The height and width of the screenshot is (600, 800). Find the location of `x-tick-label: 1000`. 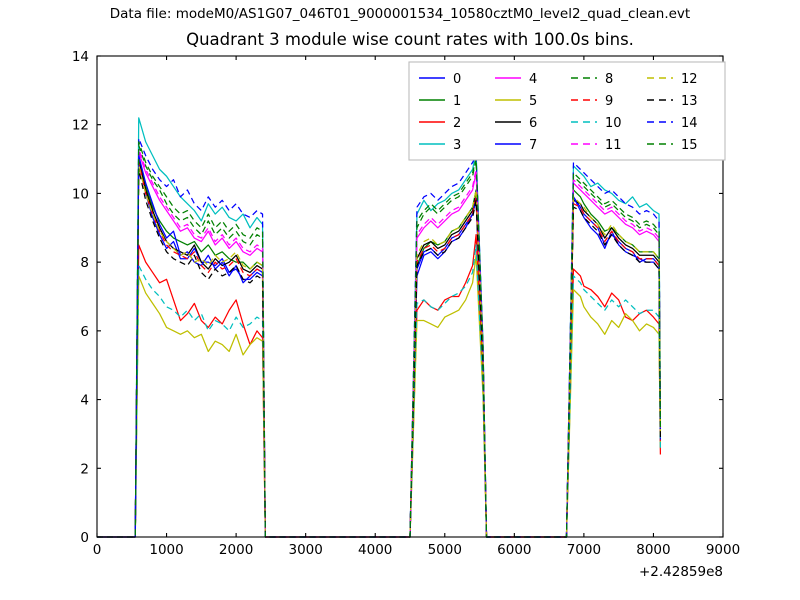

x-tick-label: 1000 is located at coordinates (166, 550).